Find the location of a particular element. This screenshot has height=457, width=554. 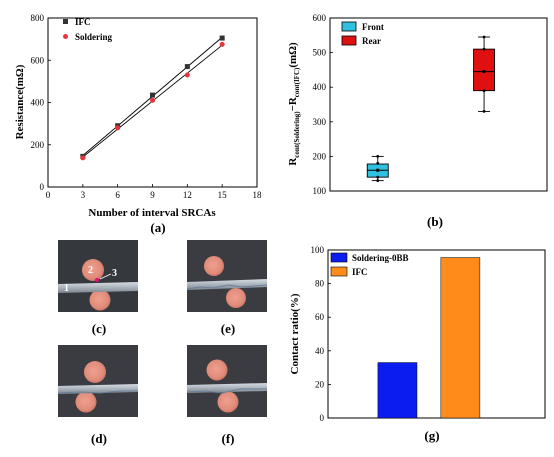

photo-e-pad-bottom is located at coordinates (236, 298).